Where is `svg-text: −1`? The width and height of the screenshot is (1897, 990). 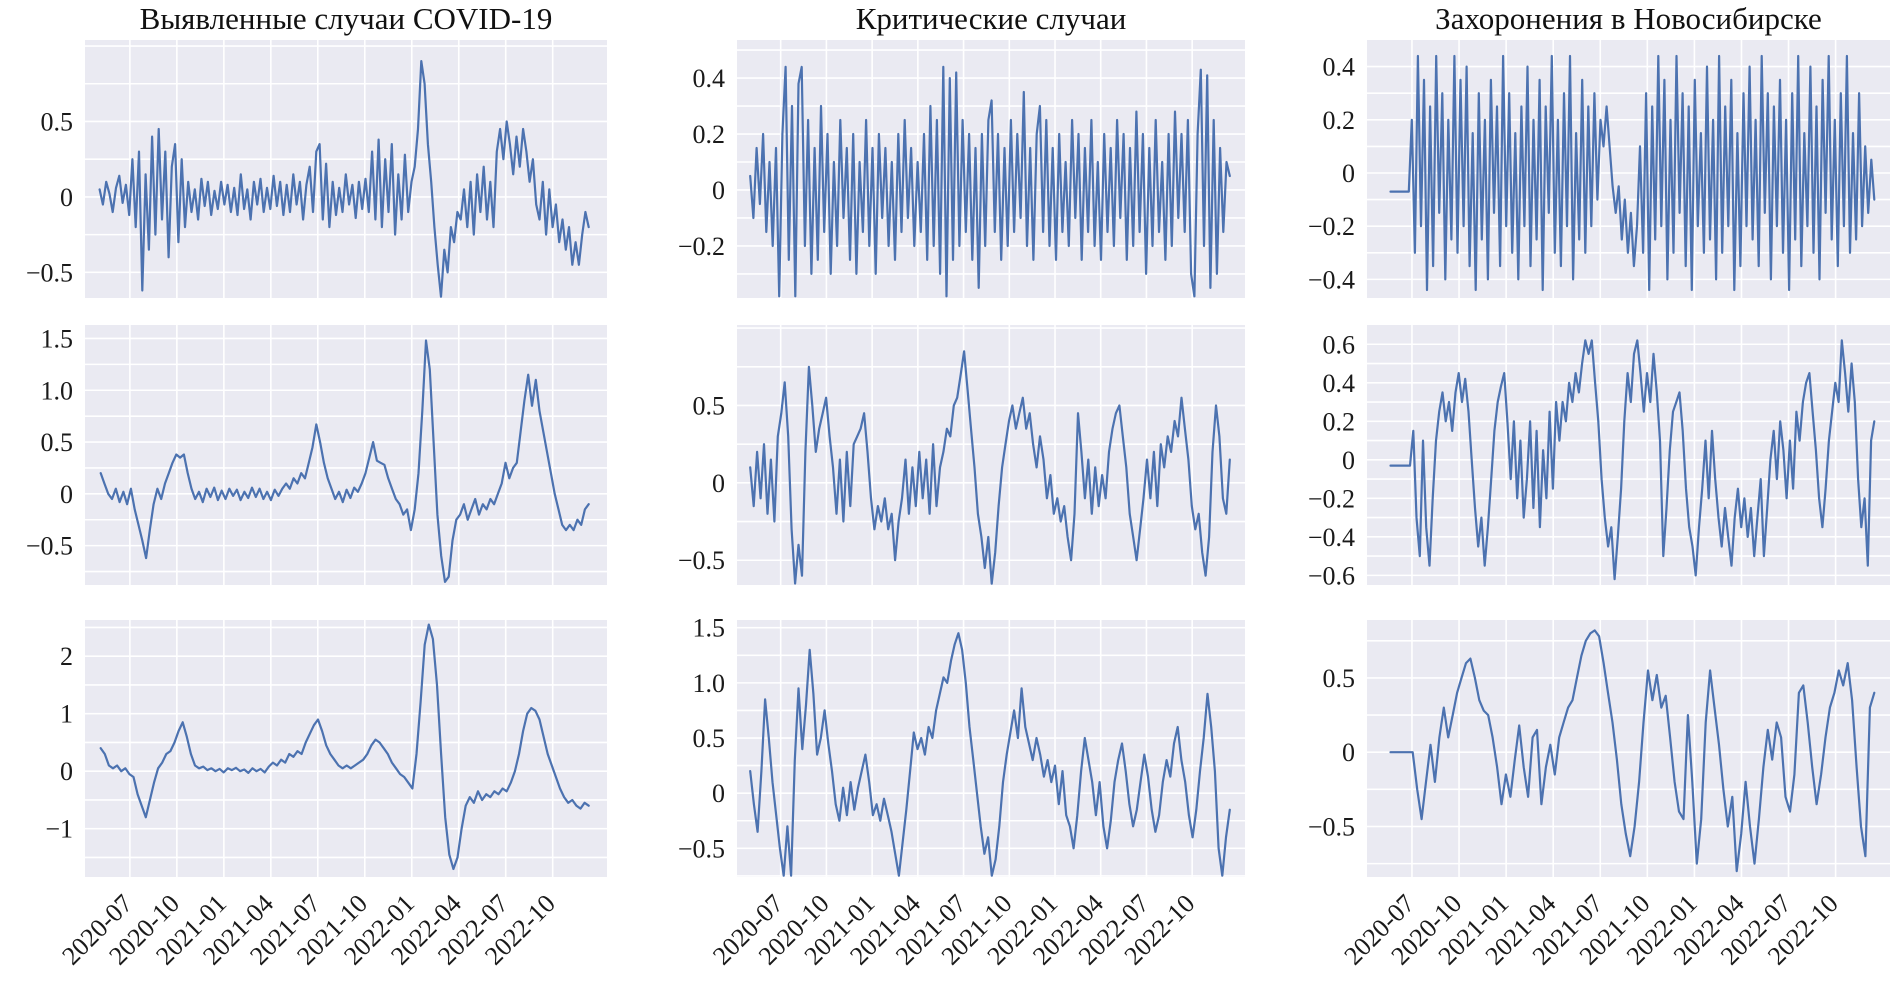
svg-text: −1 is located at coordinates (59, 829).